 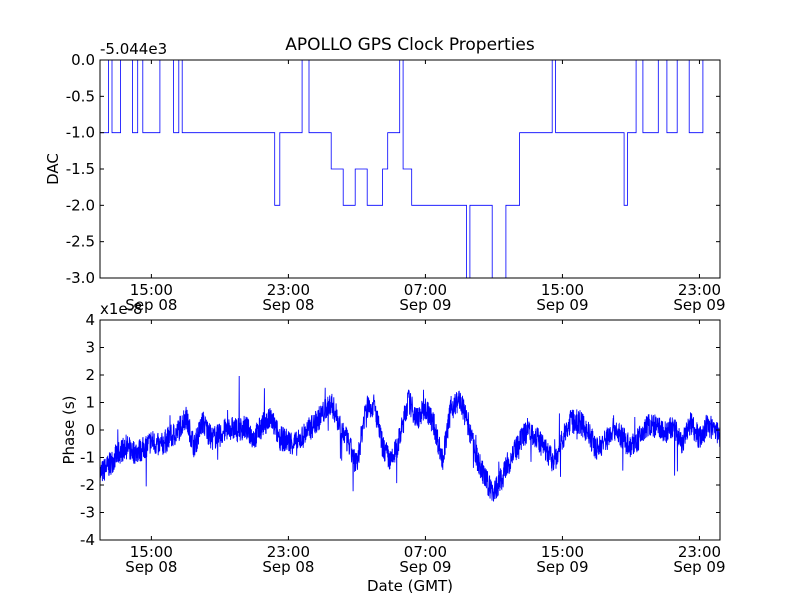 I want to click on dac-offset-label: -5.044e3, so click(x=133, y=49).